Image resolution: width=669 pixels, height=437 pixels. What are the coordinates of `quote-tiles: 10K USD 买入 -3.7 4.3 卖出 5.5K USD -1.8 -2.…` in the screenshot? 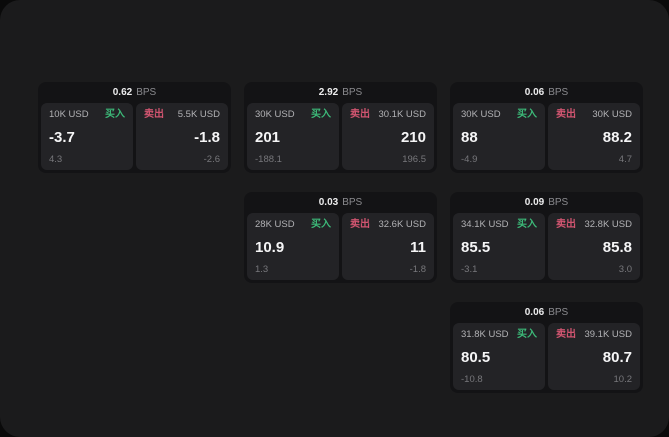 It's located at (134, 136).